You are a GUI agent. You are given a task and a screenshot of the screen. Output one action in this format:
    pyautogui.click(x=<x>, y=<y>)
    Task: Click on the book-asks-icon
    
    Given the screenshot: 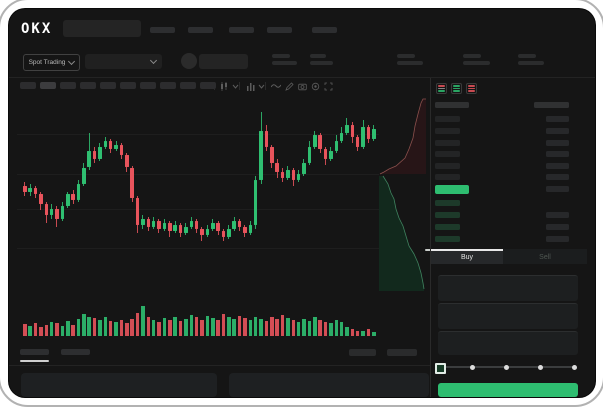 What is the action you would take?
    pyautogui.click(x=471, y=88)
    